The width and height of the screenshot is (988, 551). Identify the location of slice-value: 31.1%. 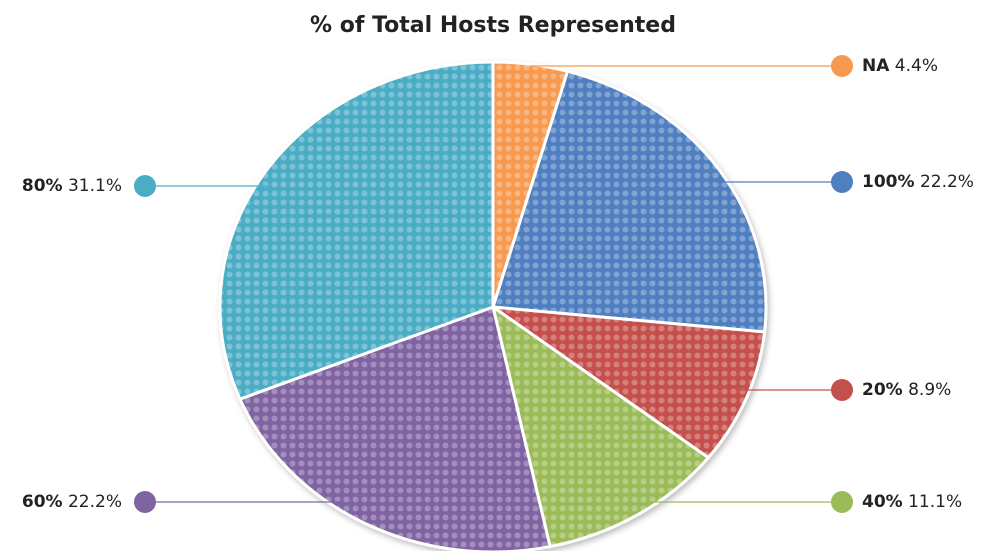
(95, 186).